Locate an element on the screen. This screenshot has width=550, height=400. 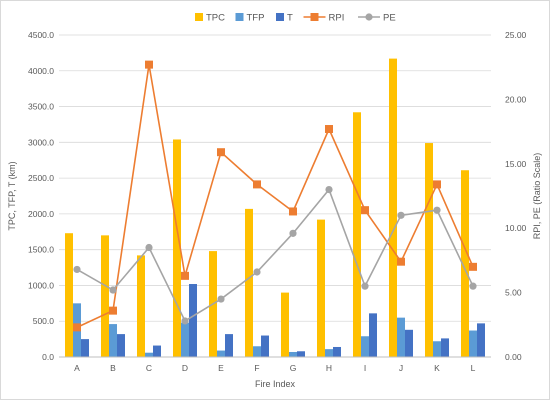
y2-tick-label: 0.00 is located at coordinates (513, 357).